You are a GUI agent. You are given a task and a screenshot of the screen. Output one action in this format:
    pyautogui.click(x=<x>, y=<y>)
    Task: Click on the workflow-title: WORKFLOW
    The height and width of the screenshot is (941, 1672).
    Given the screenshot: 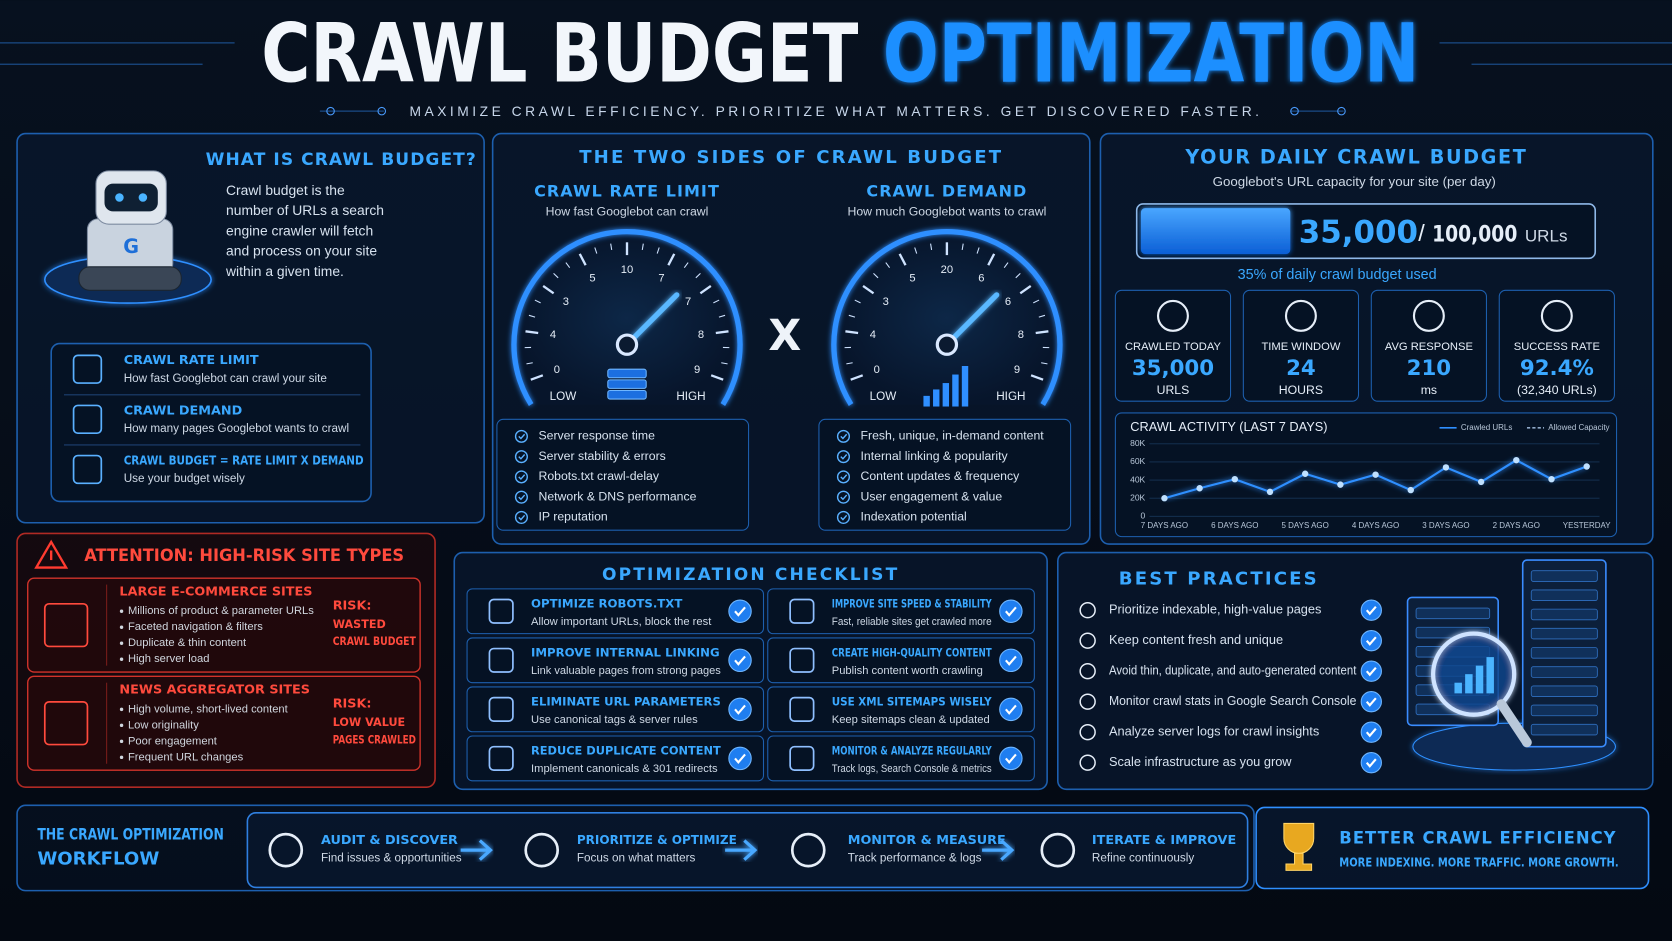 What is the action you would take?
    pyautogui.click(x=98, y=859)
    